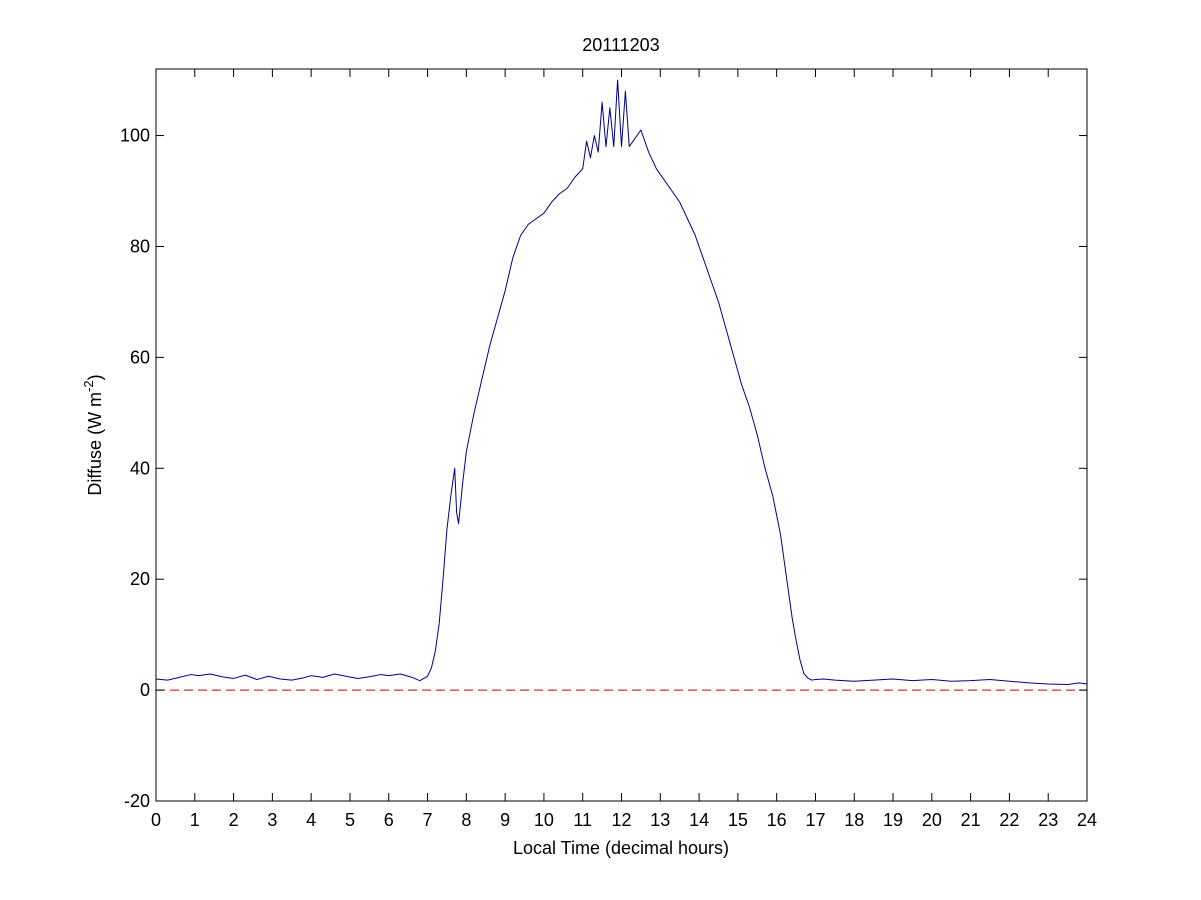  What do you see at coordinates (88, 386) in the screenshot?
I see `y-axis-label-superscript: -2` at bounding box center [88, 386].